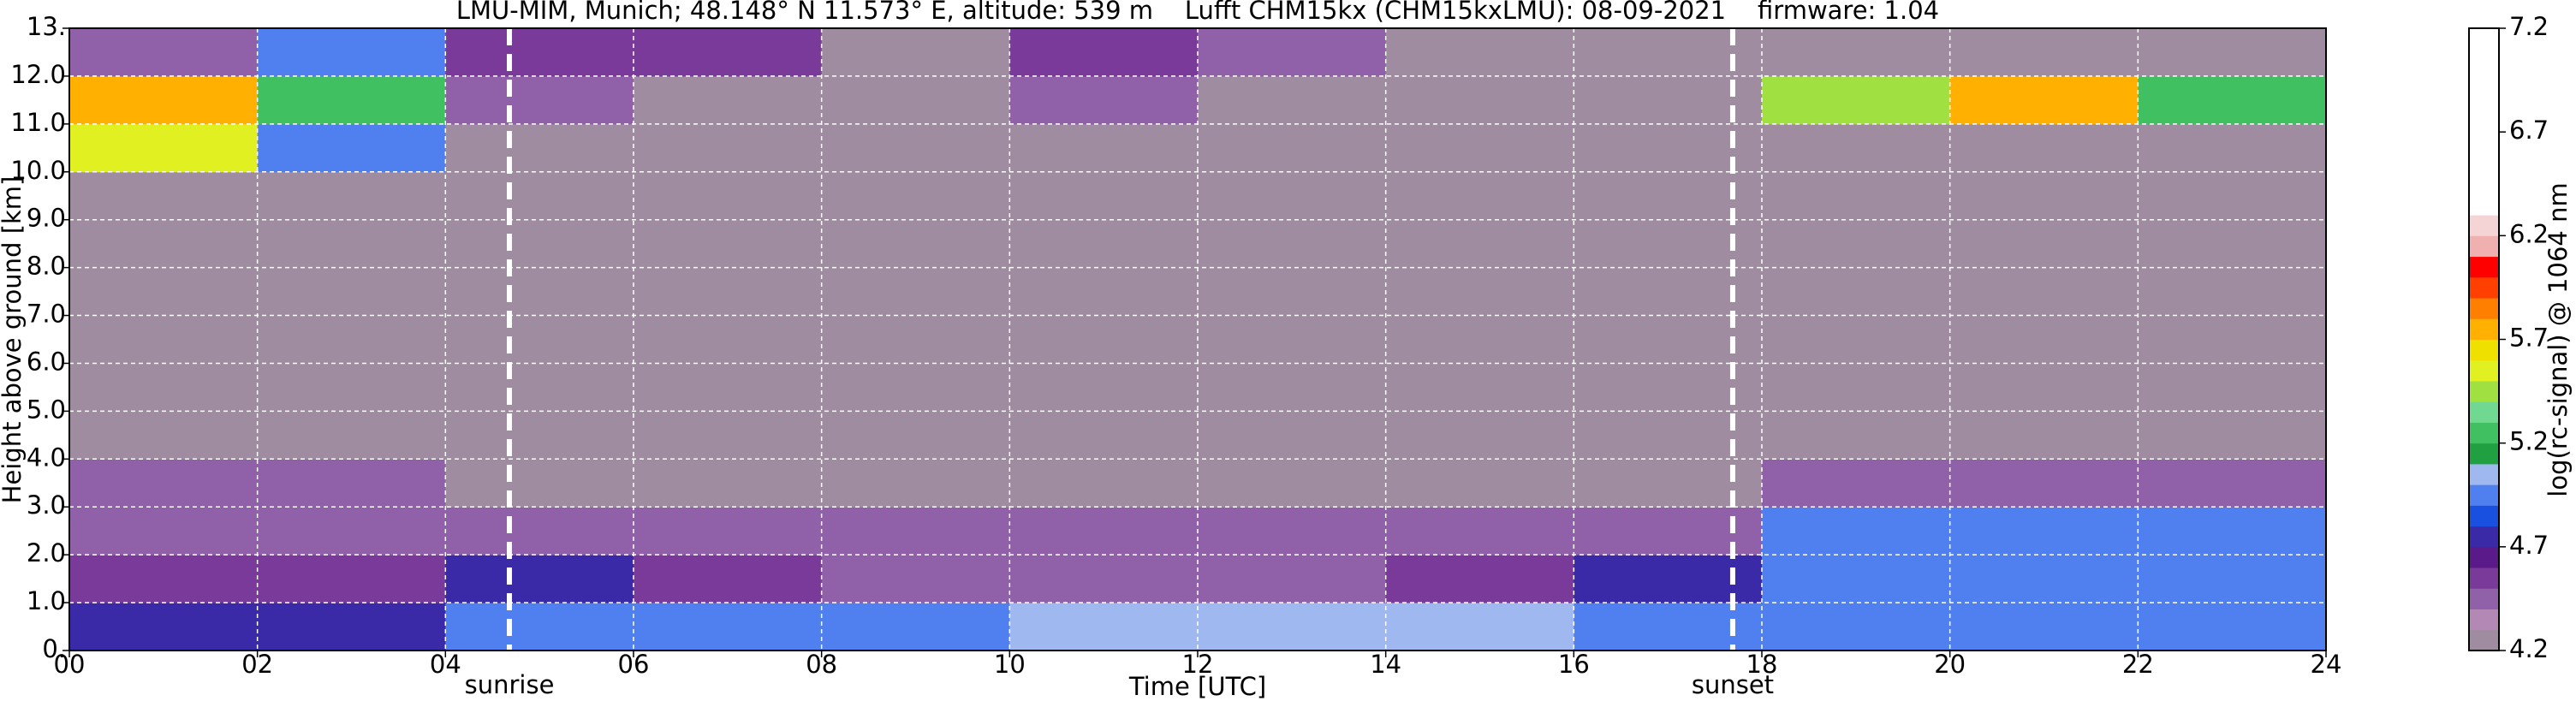 The width and height of the screenshot is (2576, 707). I want to click on x-tick-label: 04, so click(446, 664).